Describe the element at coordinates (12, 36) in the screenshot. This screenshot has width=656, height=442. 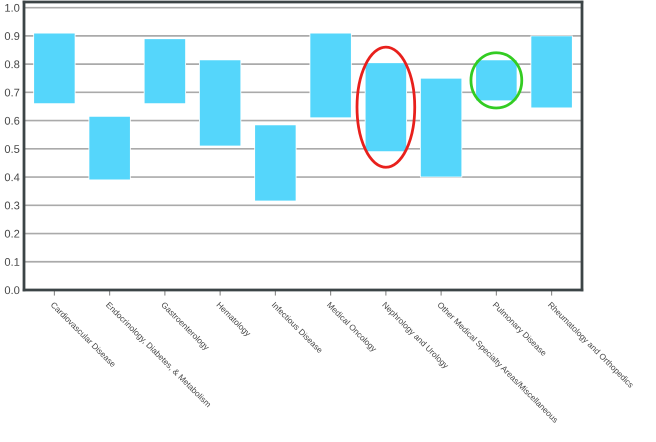
I see `y-tick-label: 0.9` at that location.